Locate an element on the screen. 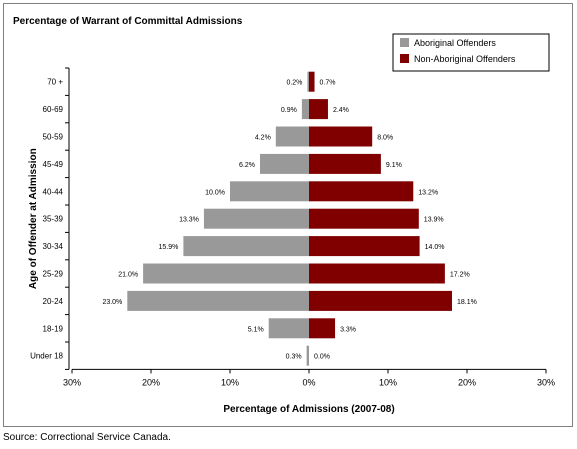 Image resolution: width=577 pixels, height=449 pixels. data-label-aboriginal: 5.1% is located at coordinates (256, 329).